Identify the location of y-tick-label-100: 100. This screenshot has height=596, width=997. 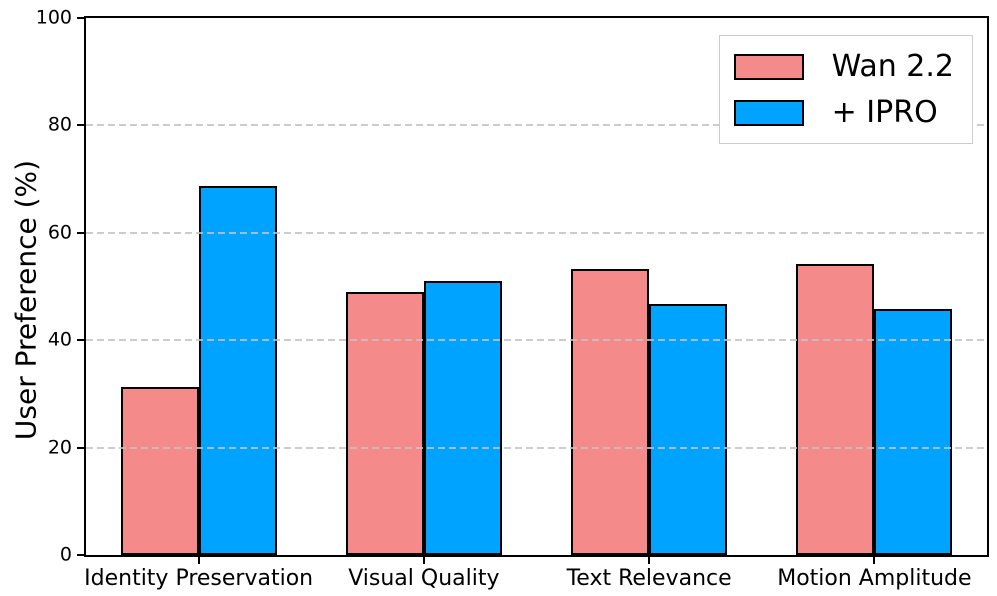
(53, 17).